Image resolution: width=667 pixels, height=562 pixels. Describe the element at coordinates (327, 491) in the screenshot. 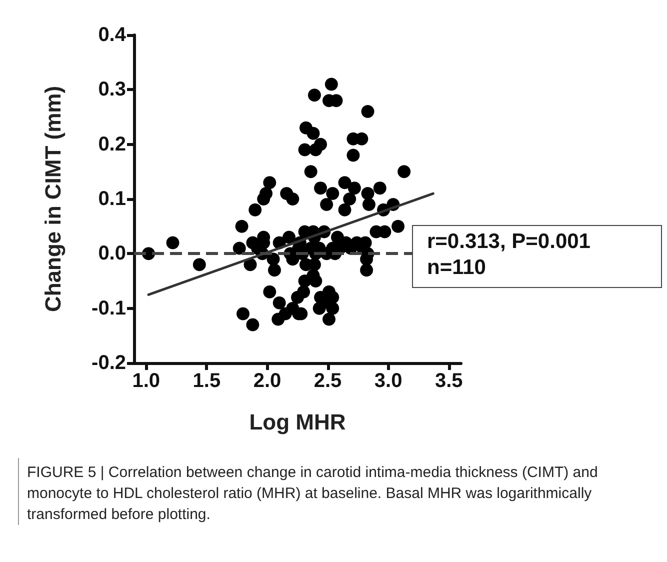

I see `caption: FIGURE 5 | Correlation between change in carotid intima-media thickness (CIMT) and monocyte to HDL cholesterol ratio (MHR) at baseline. Basal MHR was logarithmically transformed before plotting.` at that location.